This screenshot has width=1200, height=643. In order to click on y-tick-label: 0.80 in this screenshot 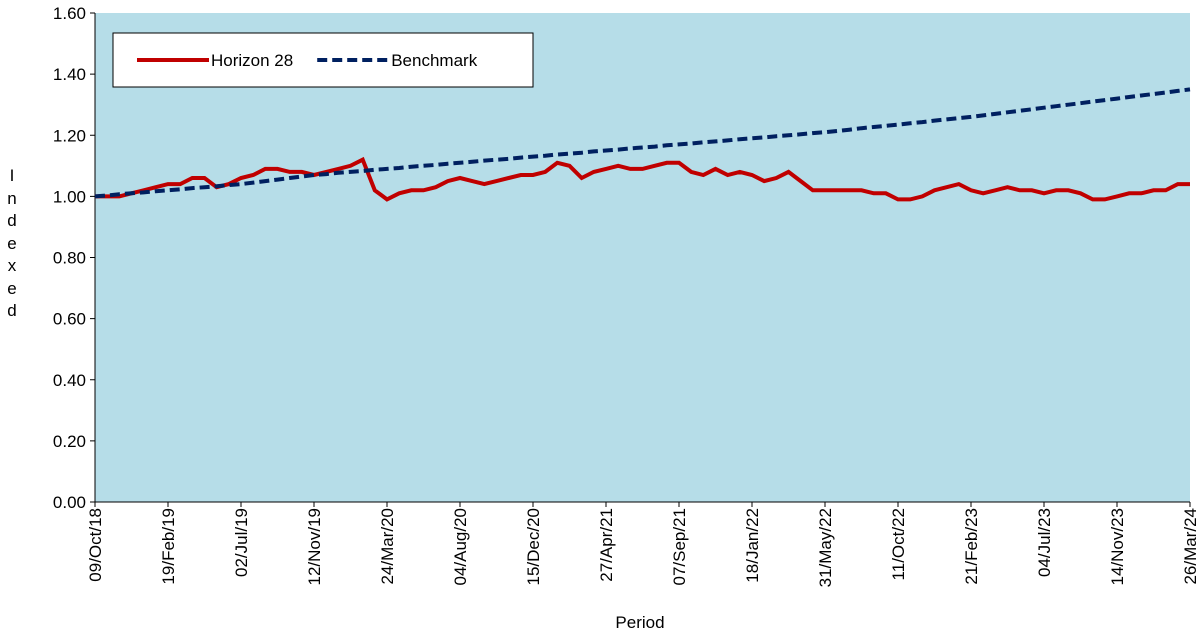, I will do `click(69, 258)`.